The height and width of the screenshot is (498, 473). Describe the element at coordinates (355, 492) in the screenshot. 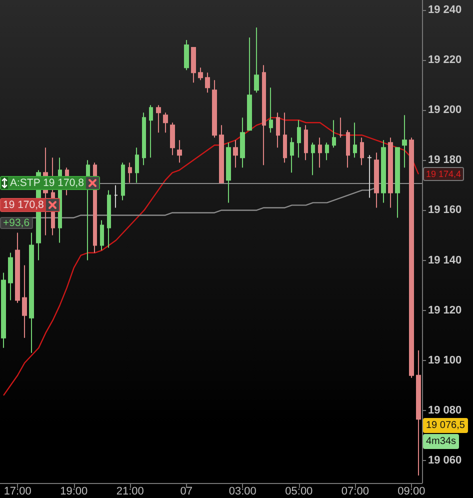

I see `x-tick-label: 07:00` at that location.